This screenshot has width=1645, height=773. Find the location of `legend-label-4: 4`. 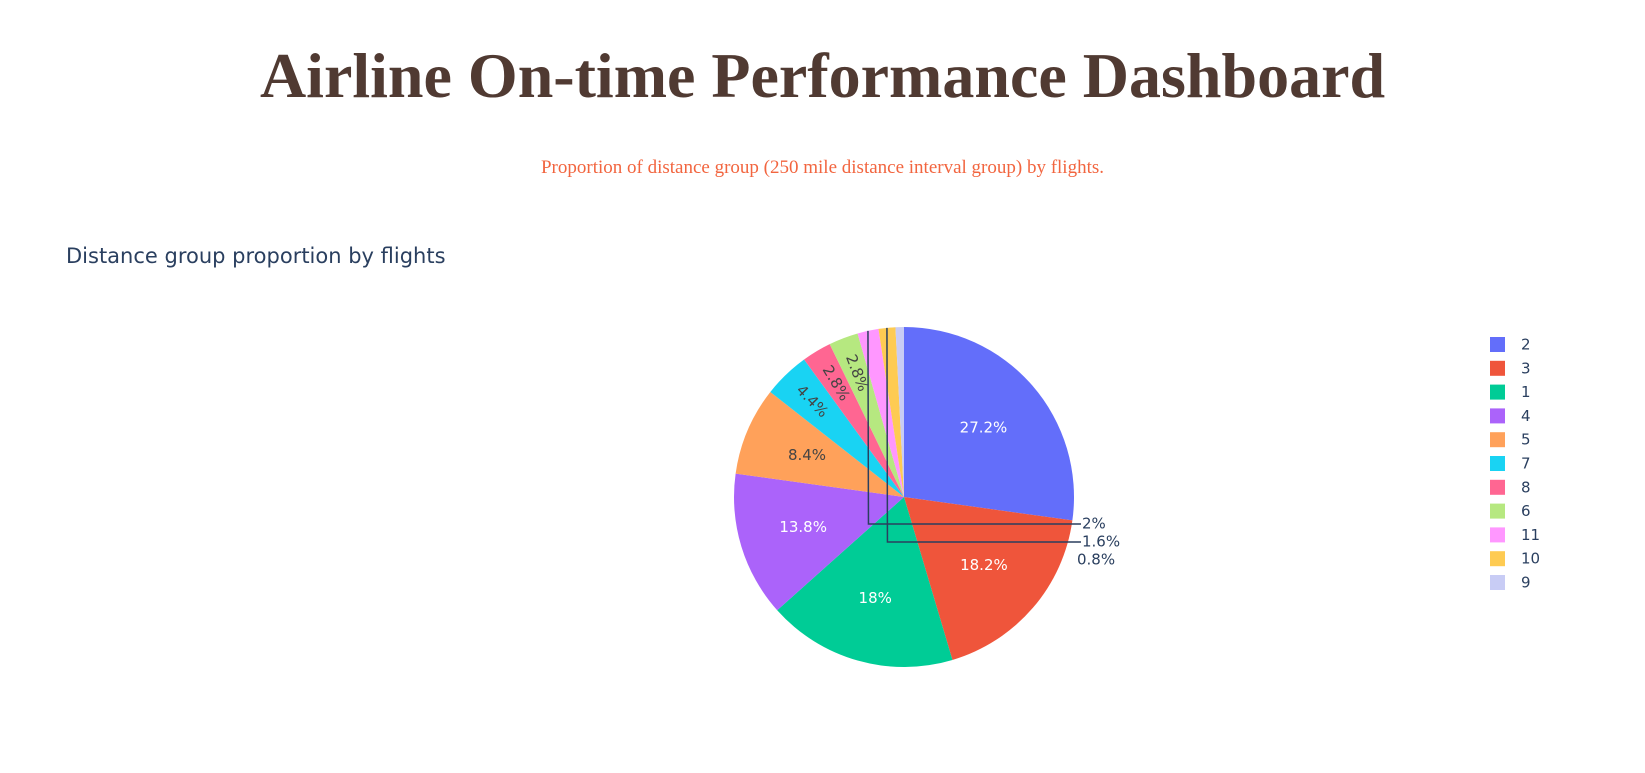

legend-label-4: 4 is located at coordinates (1526, 416).